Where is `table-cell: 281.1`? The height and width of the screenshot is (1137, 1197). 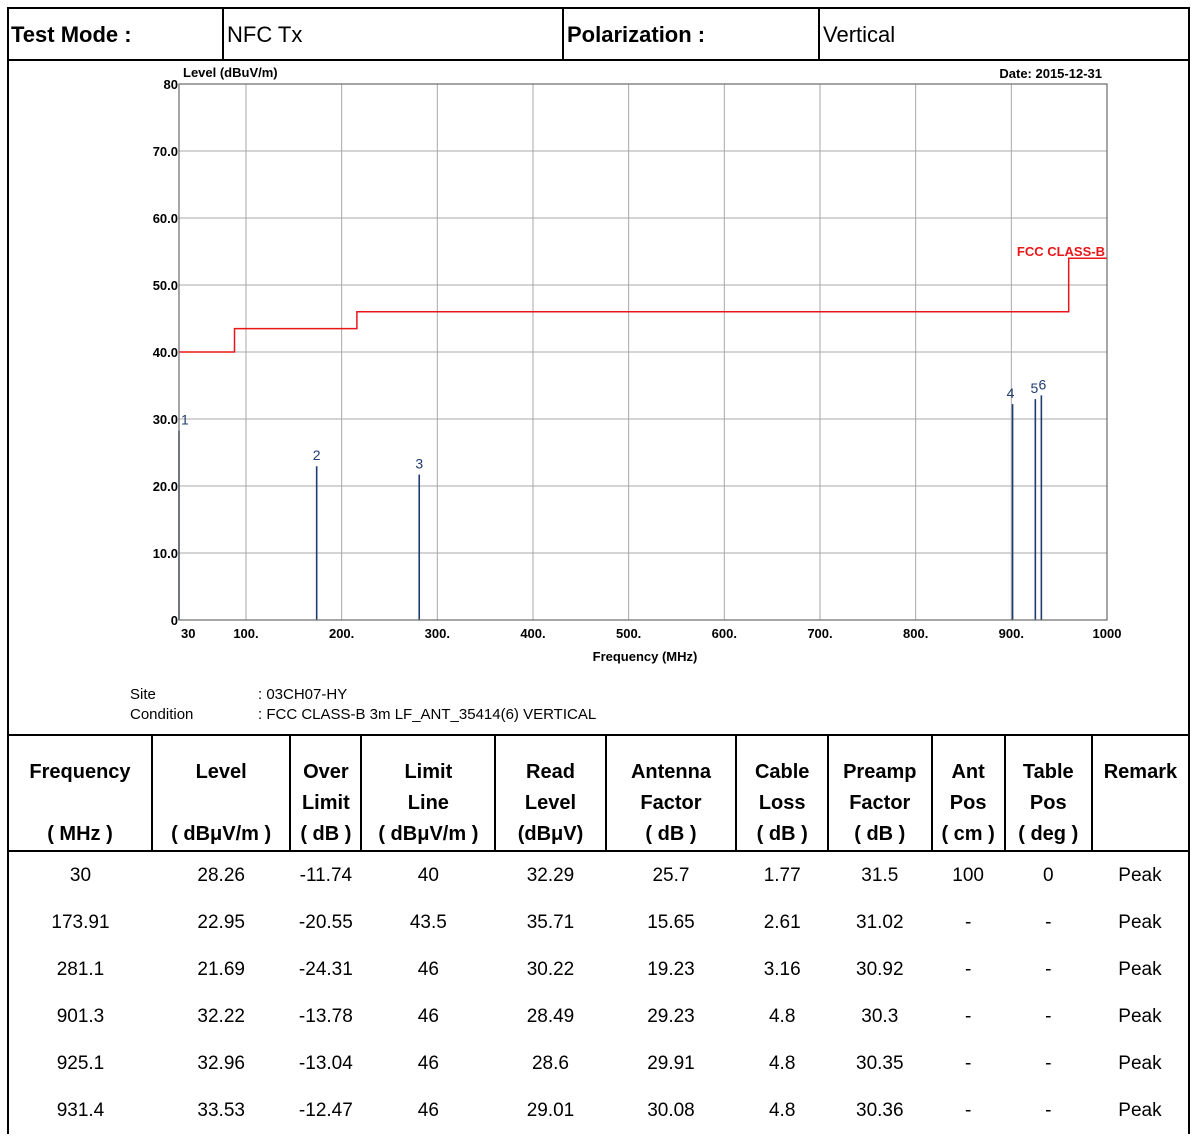
table-cell: 281.1 is located at coordinates (79, 969).